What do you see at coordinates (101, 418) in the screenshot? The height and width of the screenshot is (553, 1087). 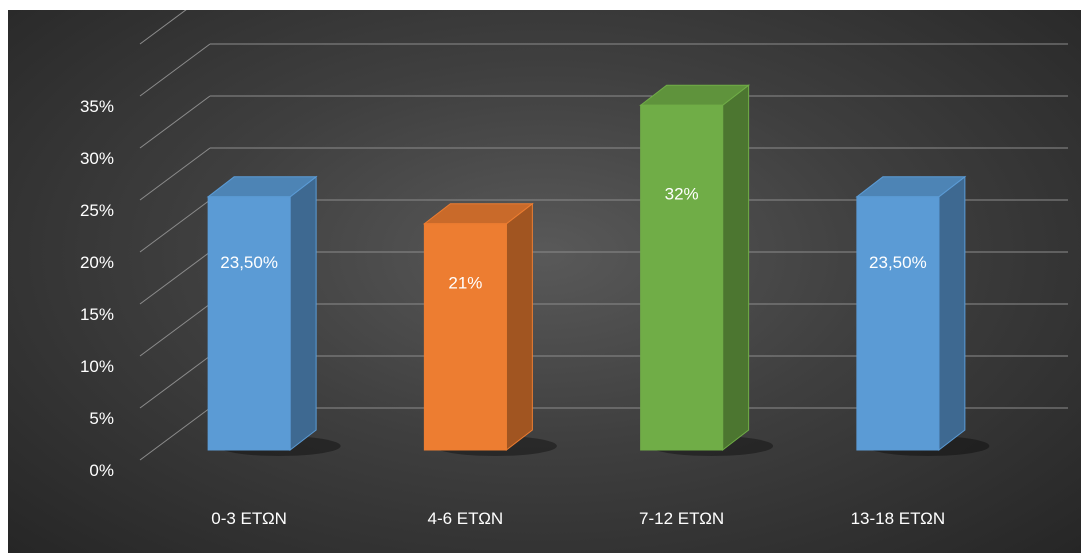 I see `y-tick-label: 5%` at bounding box center [101, 418].